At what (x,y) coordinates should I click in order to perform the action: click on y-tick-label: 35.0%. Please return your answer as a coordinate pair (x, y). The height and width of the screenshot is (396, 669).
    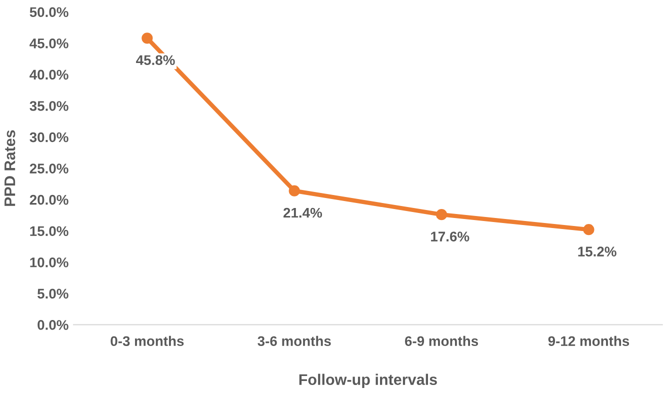
    Looking at the image, I should click on (49, 106).